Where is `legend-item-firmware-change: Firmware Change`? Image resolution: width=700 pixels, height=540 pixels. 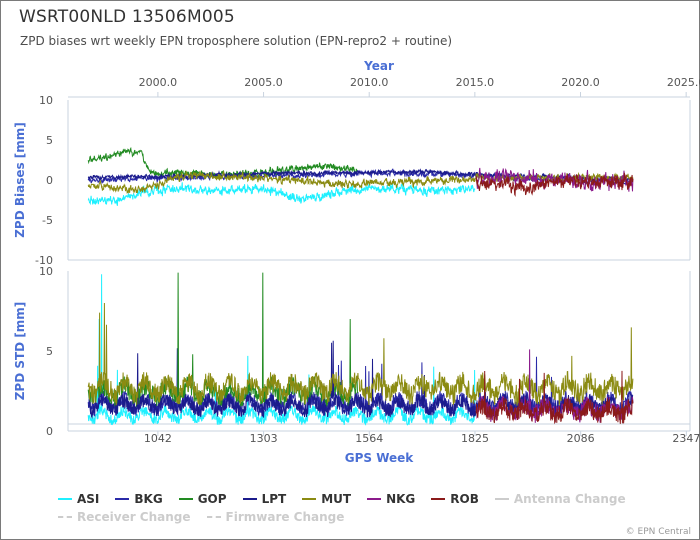 legend-item-firmware-change: Firmware Change is located at coordinates (275, 517).